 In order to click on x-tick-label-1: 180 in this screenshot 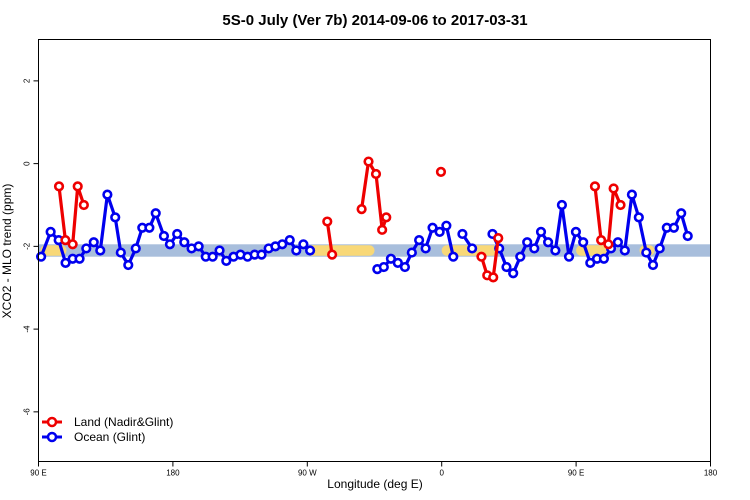, I will do `click(173, 473)`.